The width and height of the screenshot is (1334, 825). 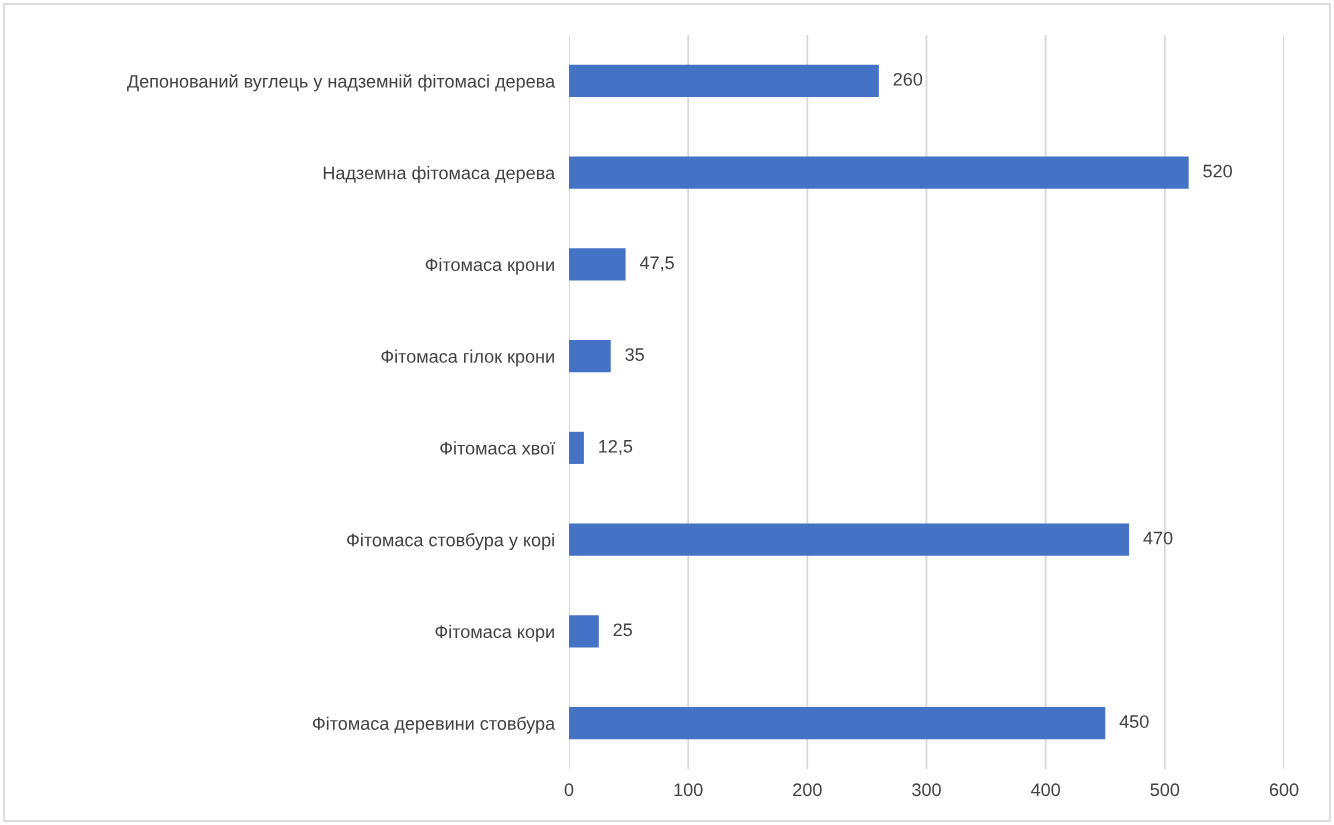 What do you see at coordinates (807, 790) in the screenshot?
I see `x-tick-label: 200` at bounding box center [807, 790].